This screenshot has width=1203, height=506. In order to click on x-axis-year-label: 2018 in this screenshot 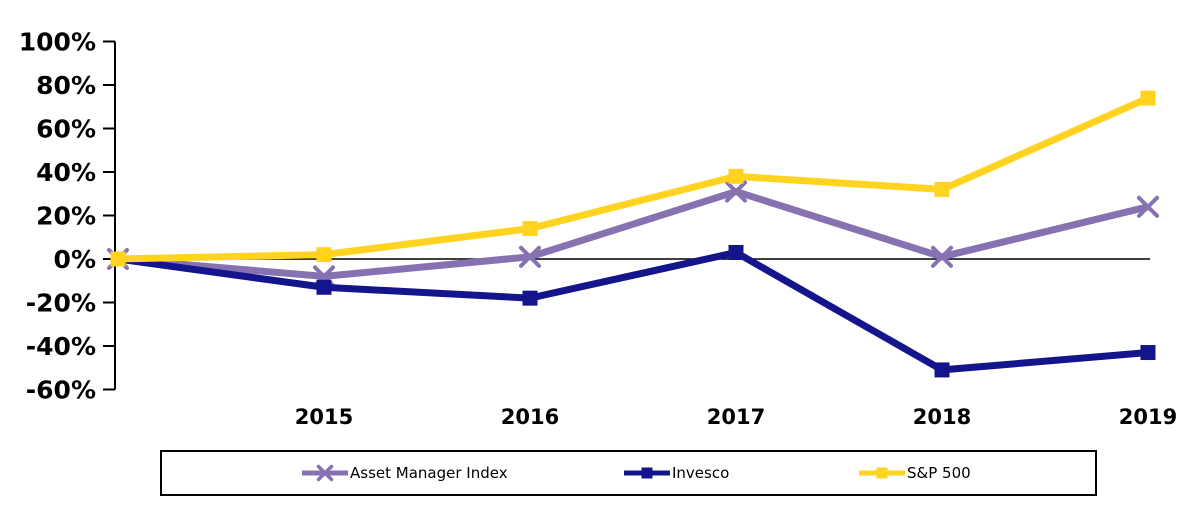, I will do `click(942, 417)`.